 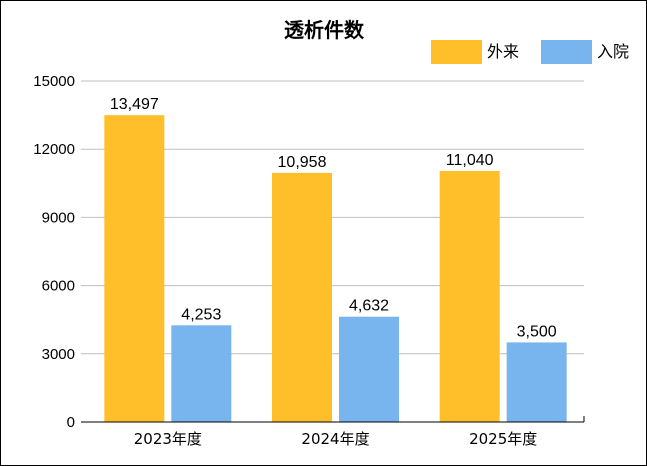 I want to click on y-tick-label: 0, so click(x=71, y=422).